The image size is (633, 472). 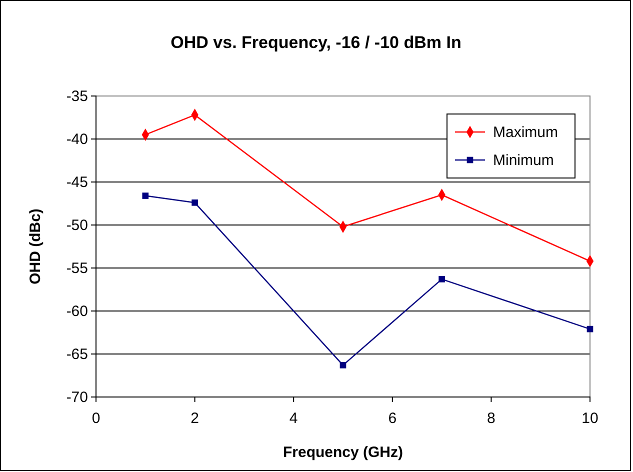 What do you see at coordinates (525, 132) in the screenshot?
I see `legend-label: Maximum` at bounding box center [525, 132].